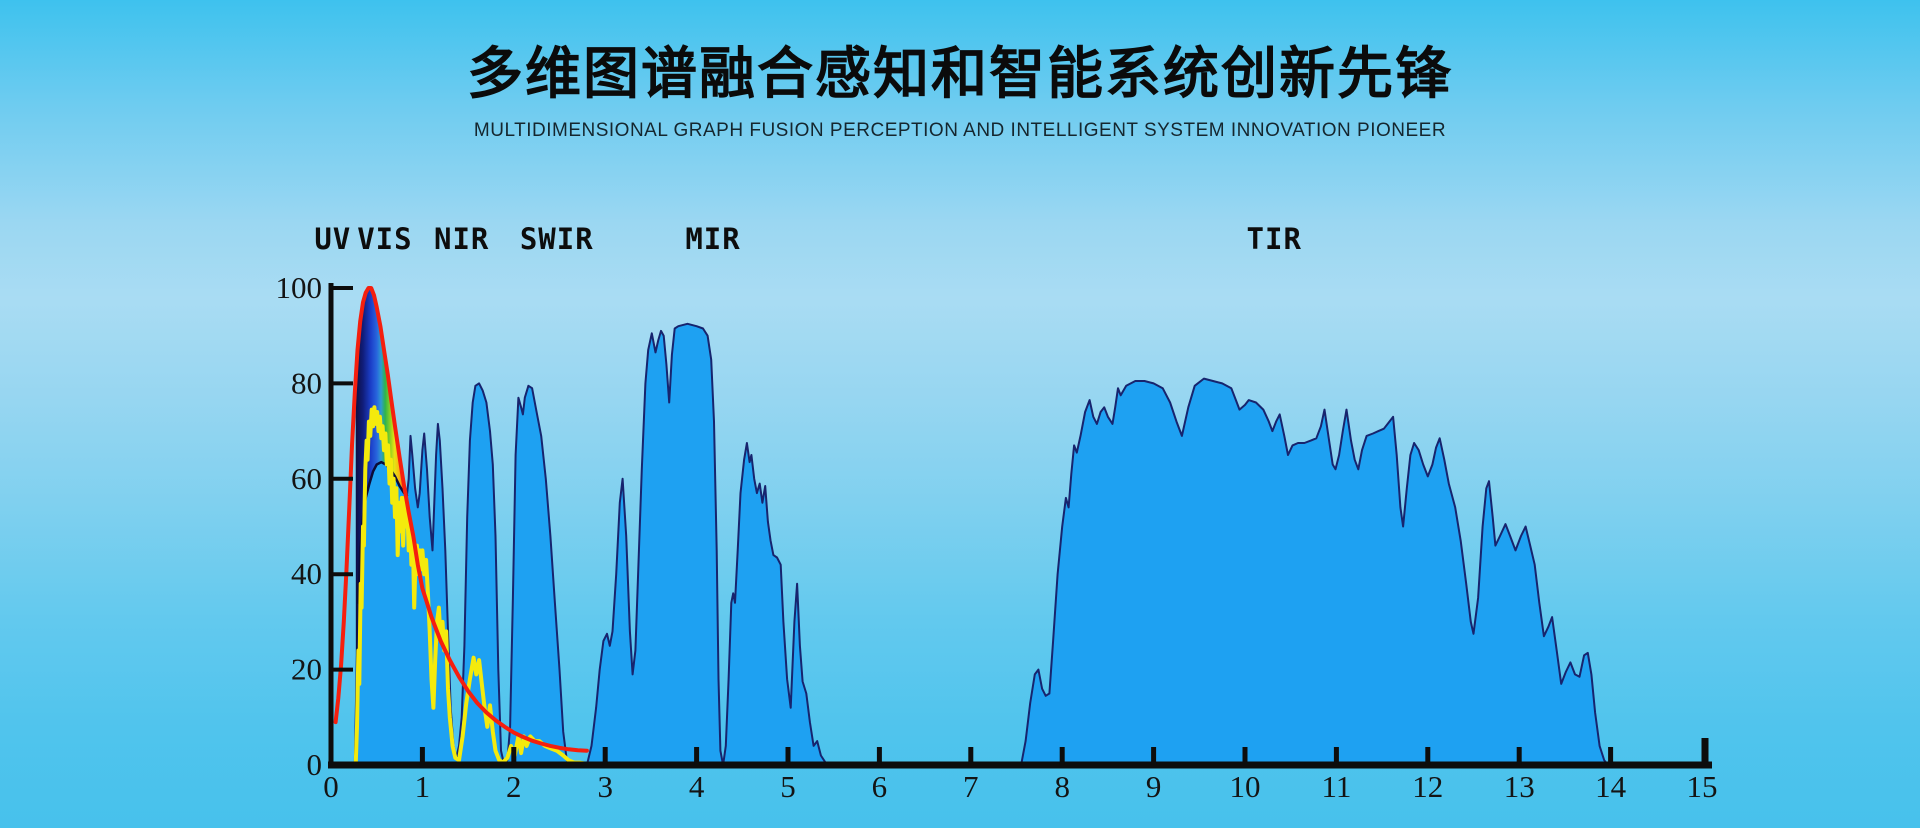 Image resolution: width=1920 pixels, height=828 pixels. Describe the element at coordinates (306, 478) in the screenshot. I see `y-tick-label-60: 60` at that location.